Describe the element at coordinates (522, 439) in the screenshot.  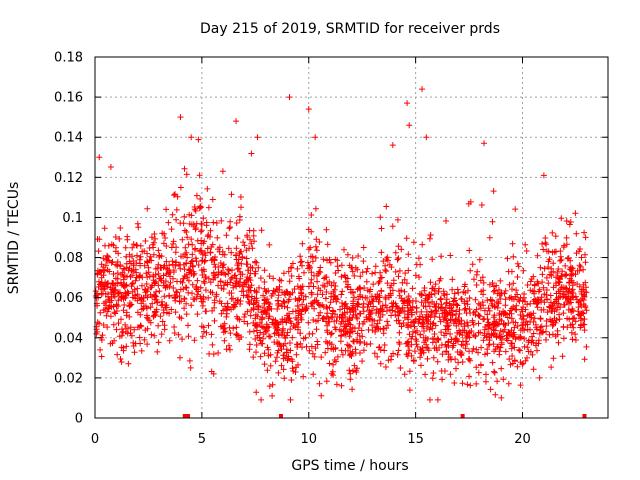
I see `x-tick-label: 20` at that location.